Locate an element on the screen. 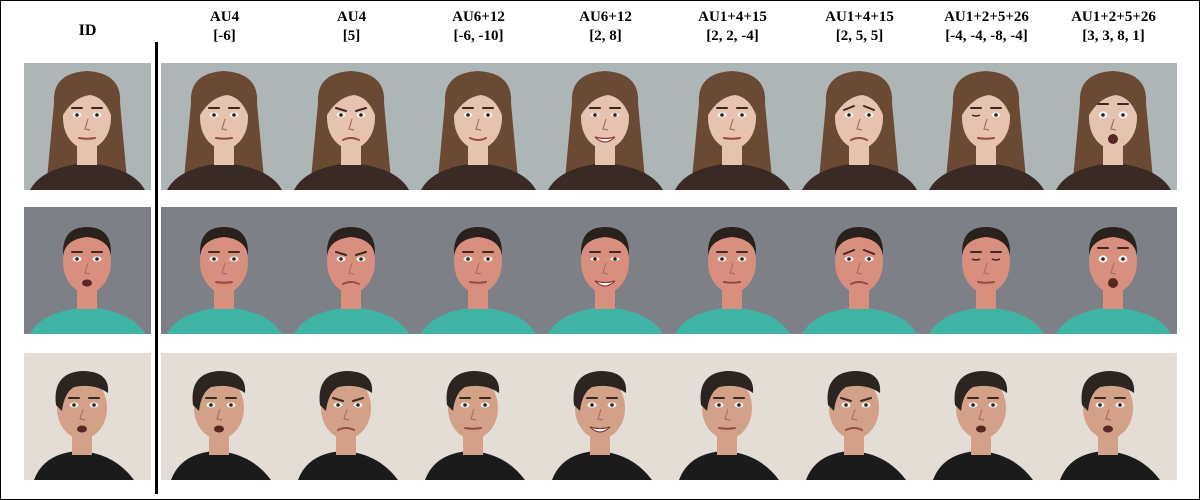 This screenshot has width=1200, height=500. intensity-values-label: [2, 2, -4] is located at coordinates (732, 36).